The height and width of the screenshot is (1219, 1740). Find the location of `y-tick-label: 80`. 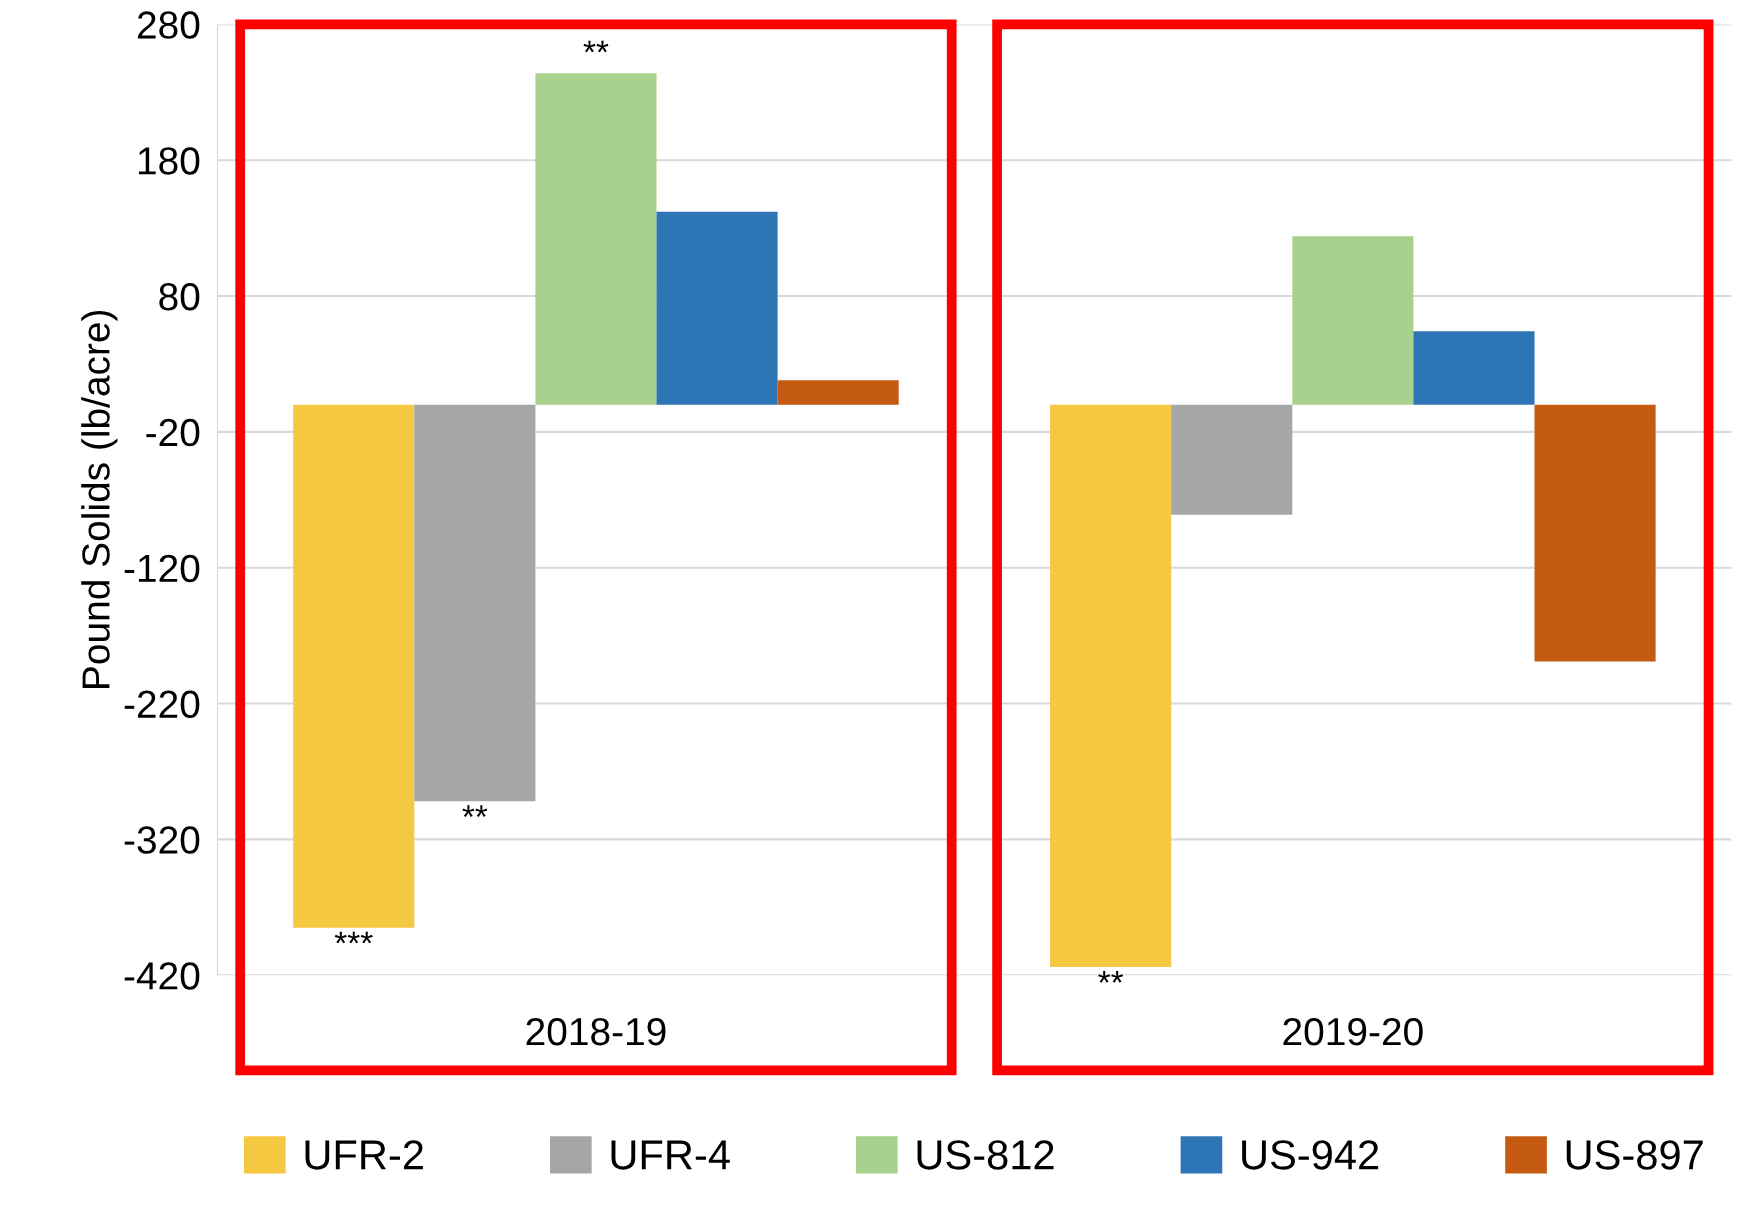

y-tick-label: 80 is located at coordinates (179, 296).